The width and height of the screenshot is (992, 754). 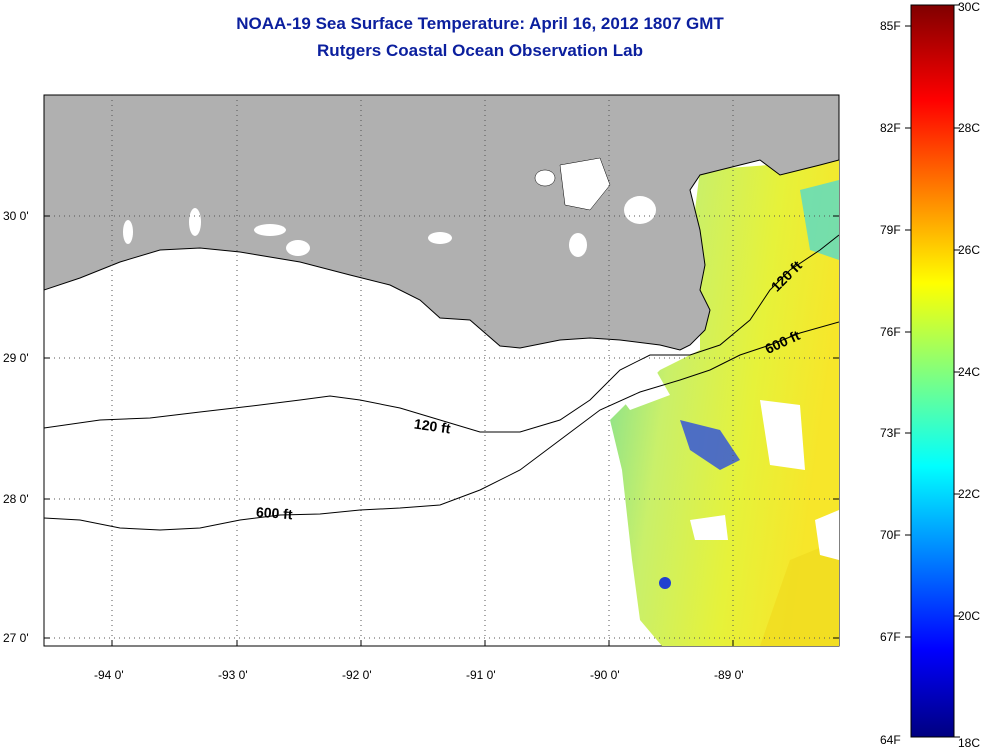 What do you see at coordinates (969, 128) in the screenshot?
I see `colorbar-c-label: 28C` at bounding box center [969, 128].